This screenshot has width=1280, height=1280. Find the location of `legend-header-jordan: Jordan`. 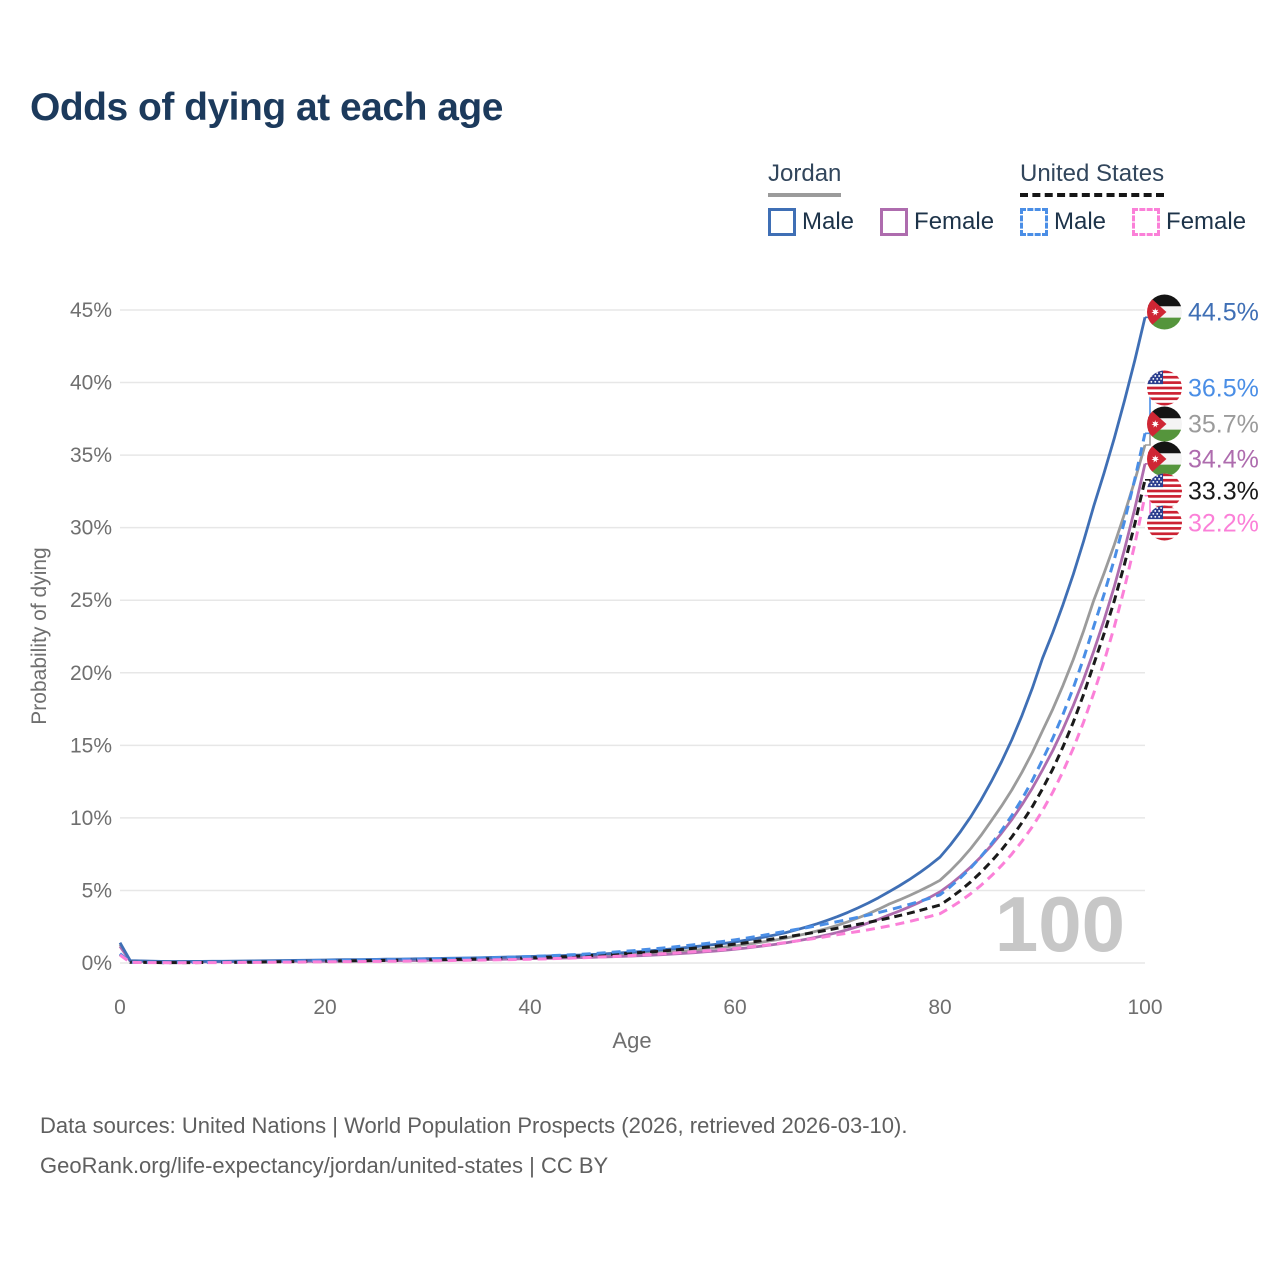

legend-header-jordan: Jordan is located at coordinates (805, 178).